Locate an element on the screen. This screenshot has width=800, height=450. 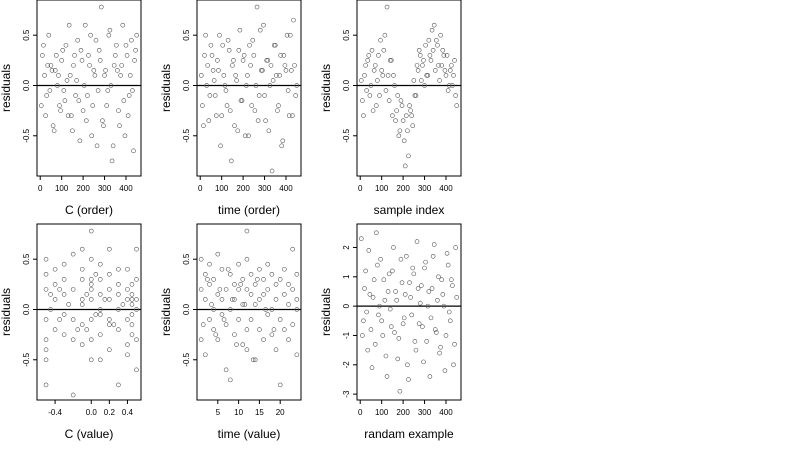
x-tick-label: 200 is located at coordinates (83, 188).